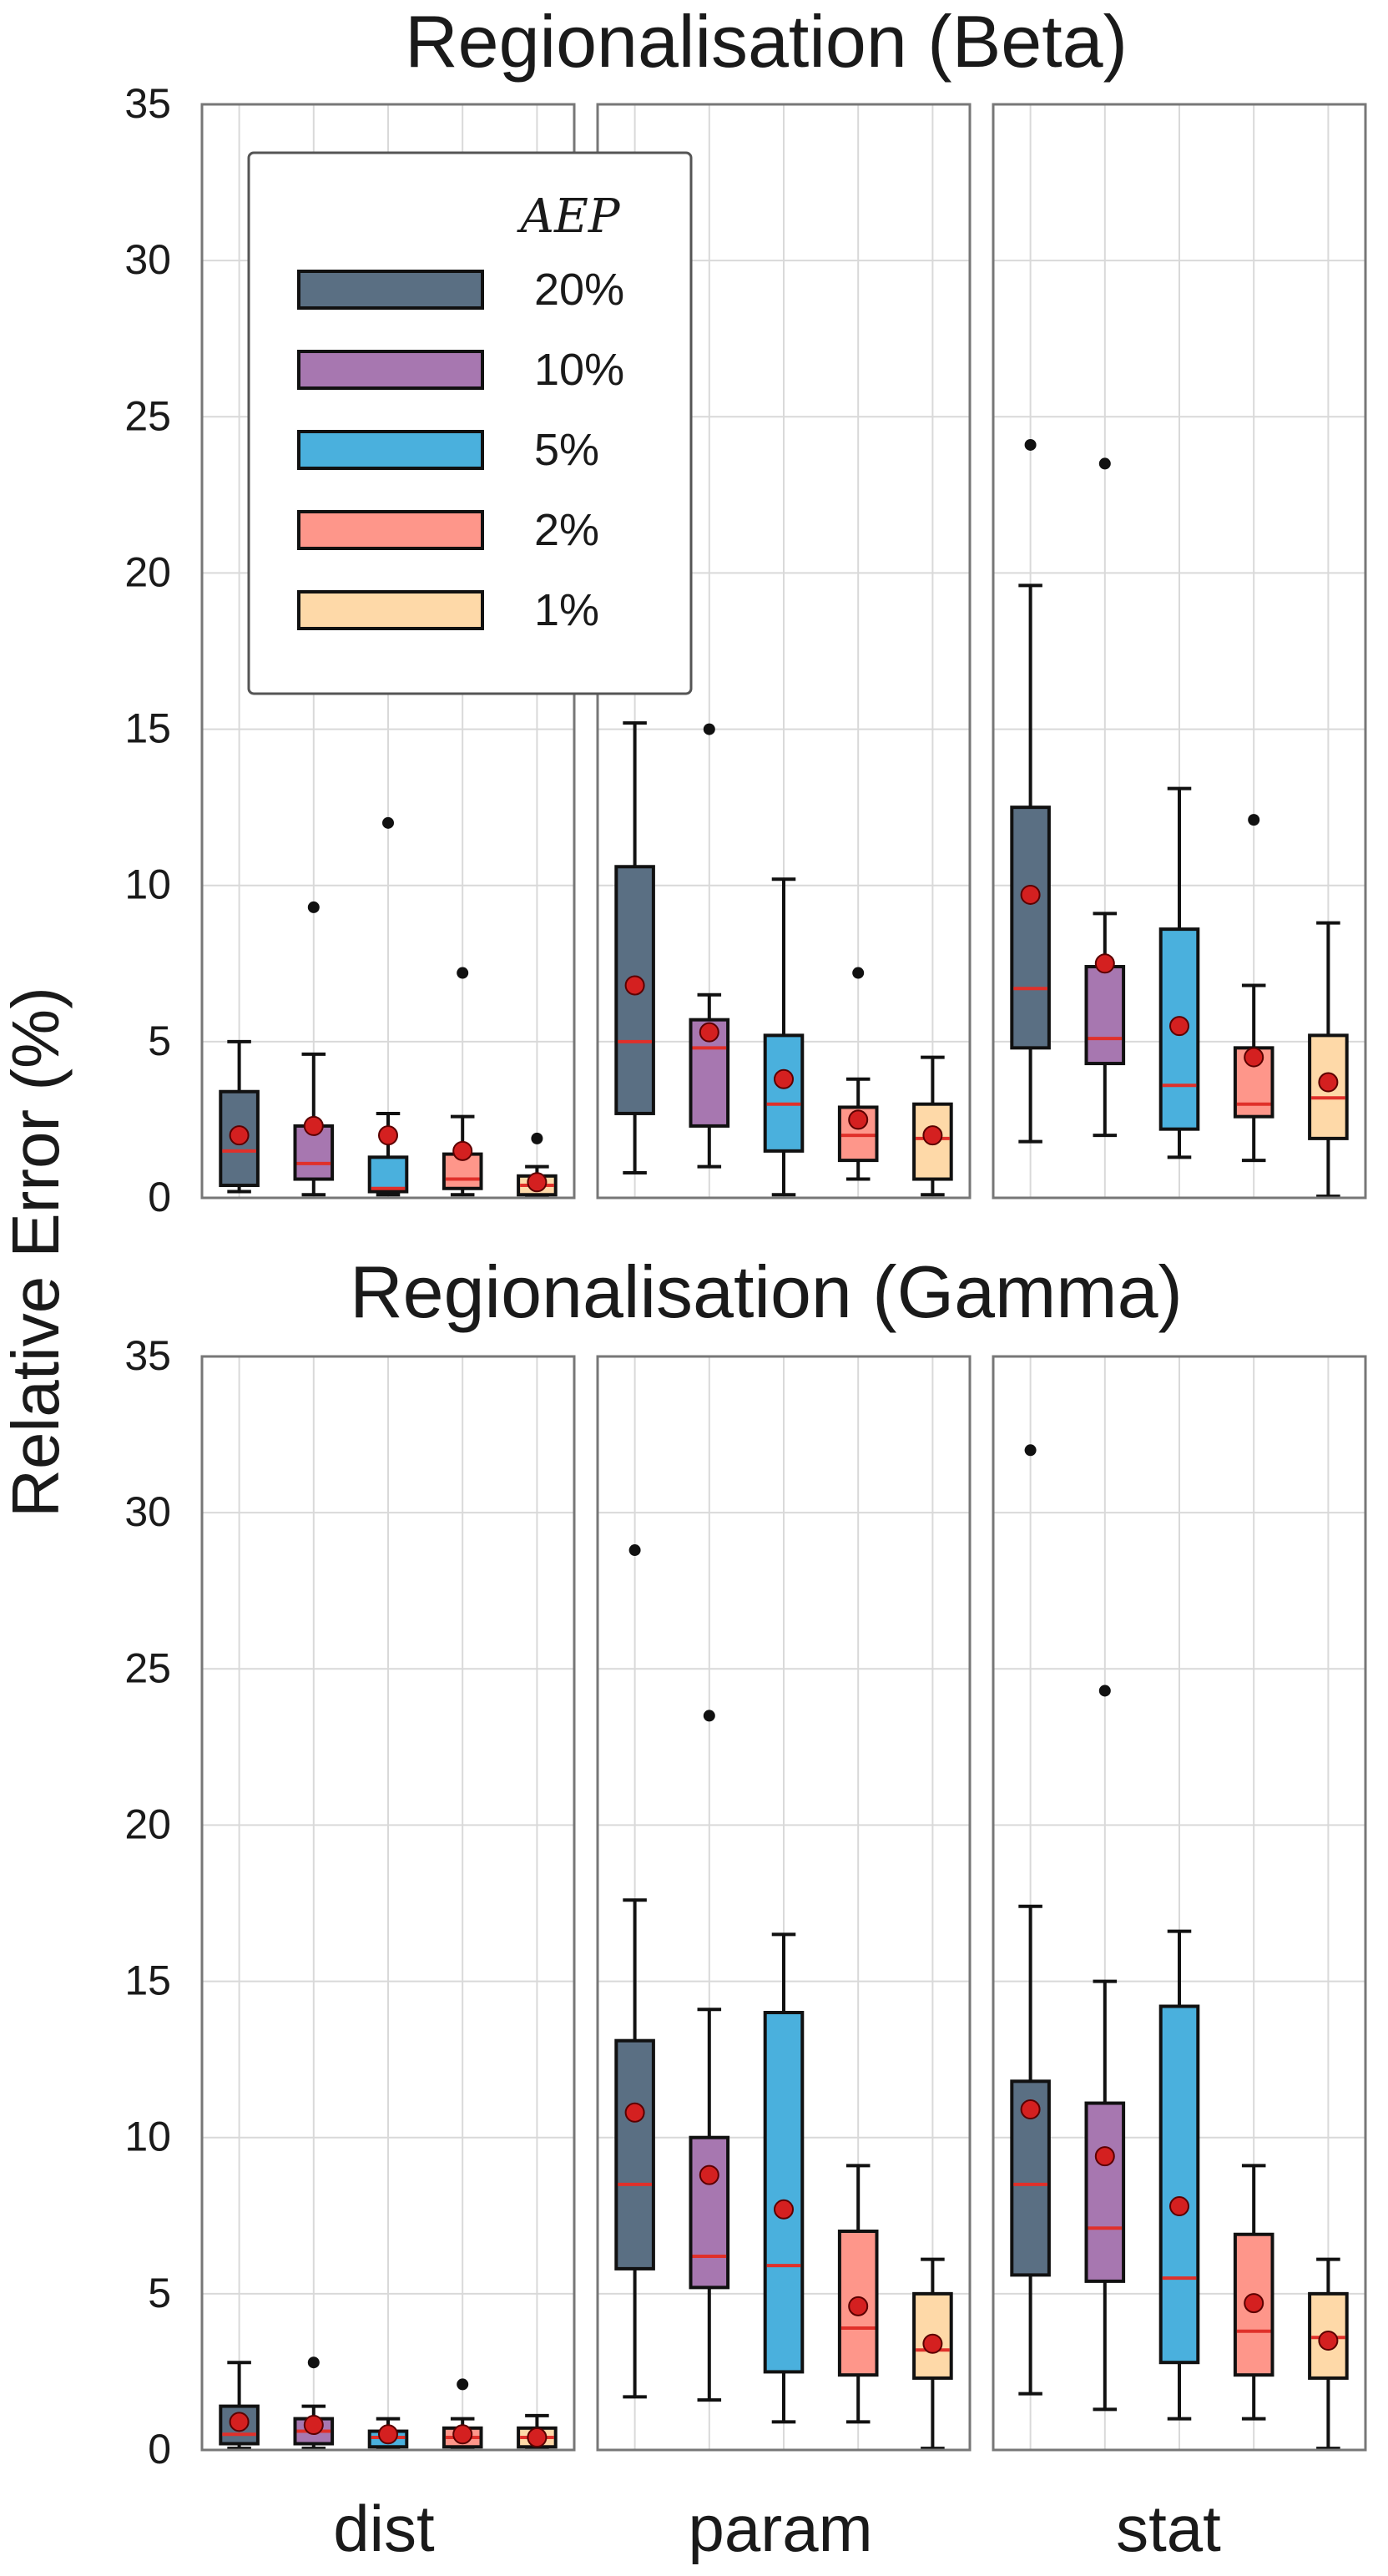 The image size is (1388, 2576). What do you see at coordinates (147, 728) in the screenshot?
I see `y-tick-label: 15` at bounding box center [147, 728].